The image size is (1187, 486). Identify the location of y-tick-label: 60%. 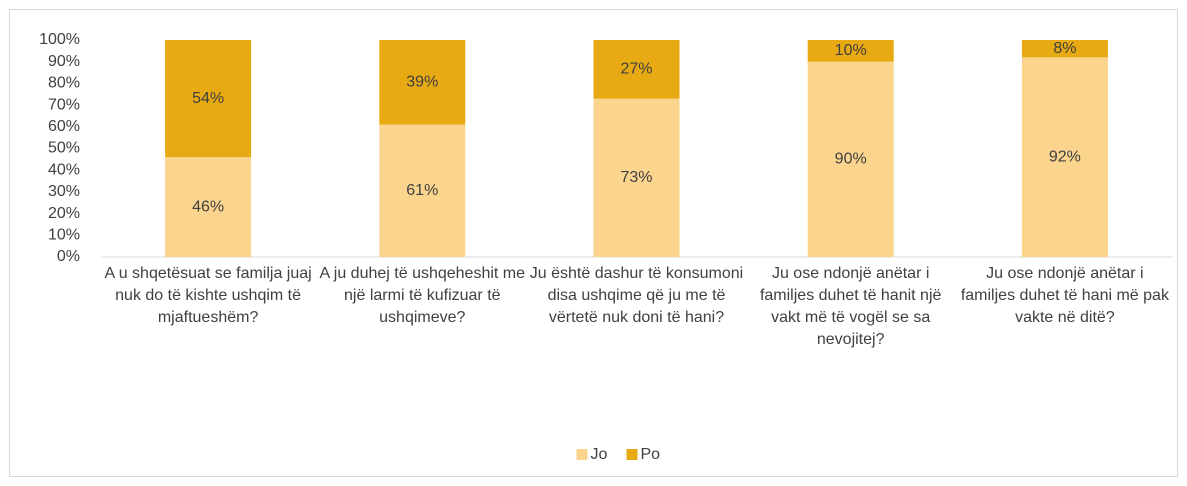
(64, 126).